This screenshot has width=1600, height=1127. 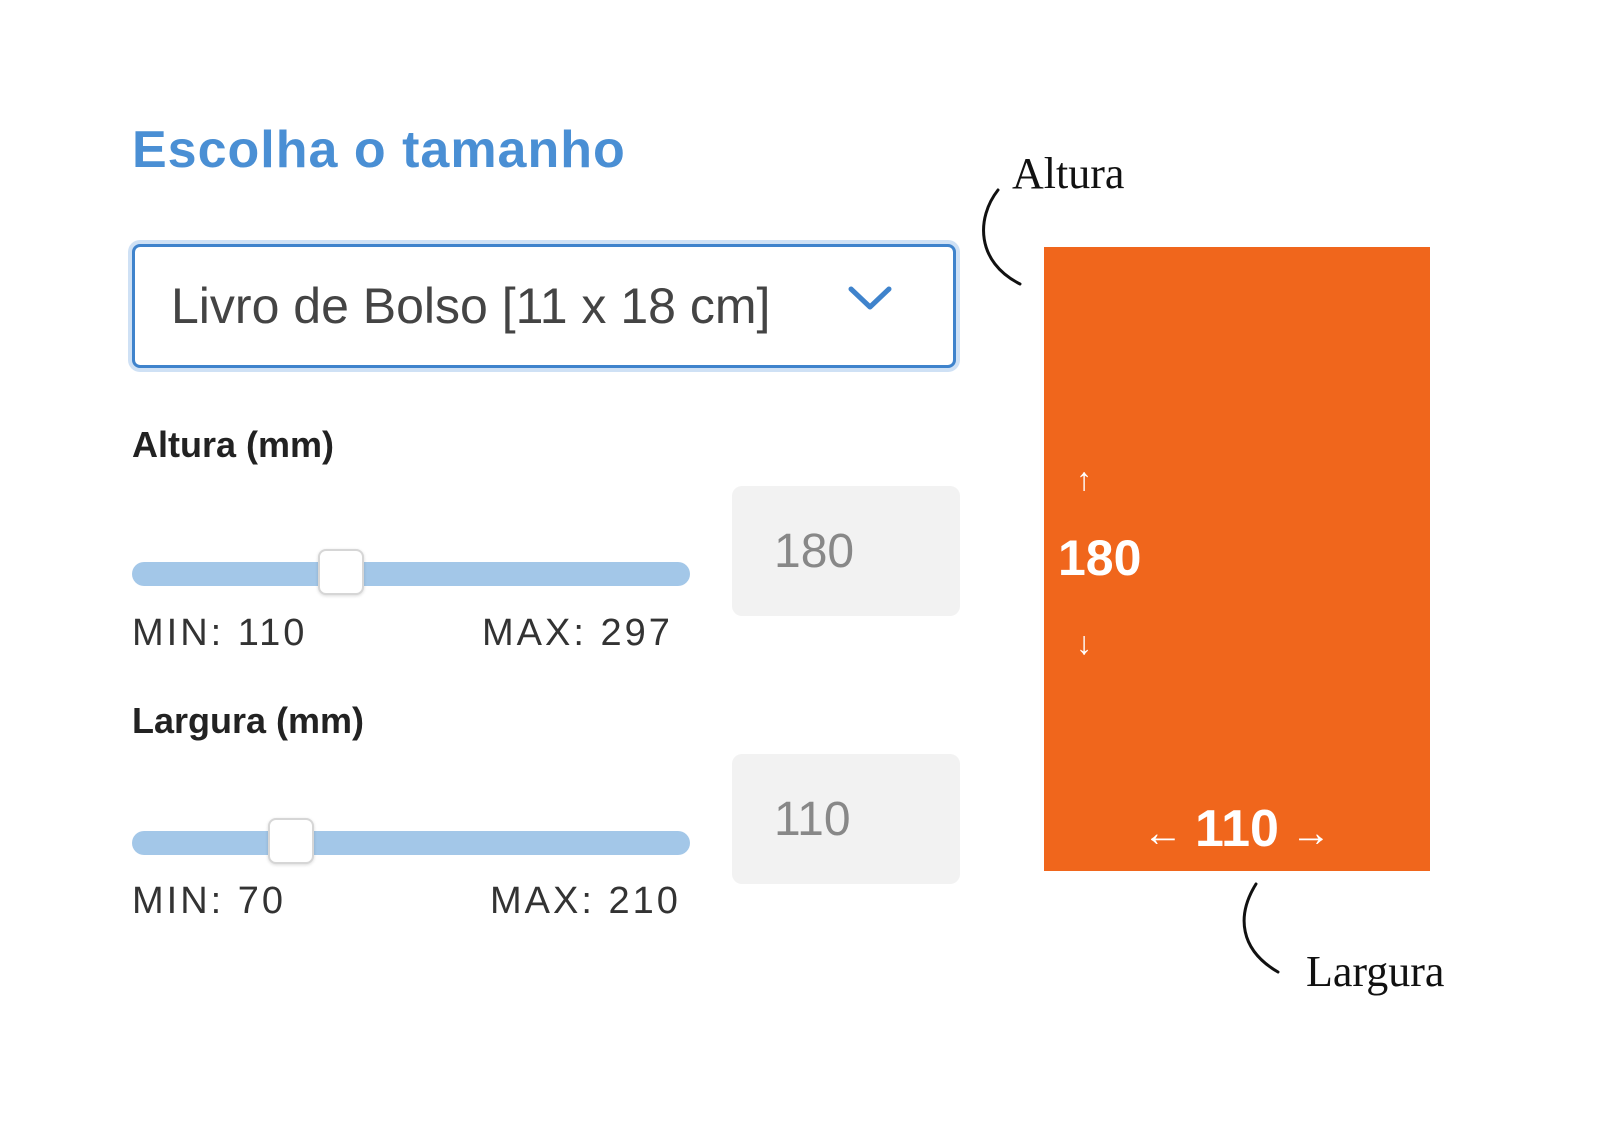 I want to click on height-min-label: MIN: 110, so click(x=220, y=633).